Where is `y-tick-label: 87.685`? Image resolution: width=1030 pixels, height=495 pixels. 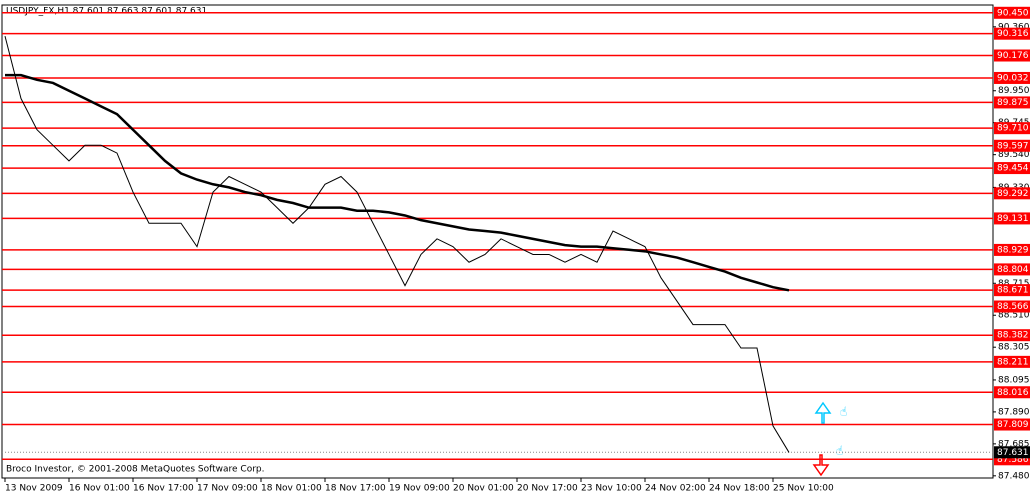 y-tick-label: 87.685 is located at coordinates (1014, 444).